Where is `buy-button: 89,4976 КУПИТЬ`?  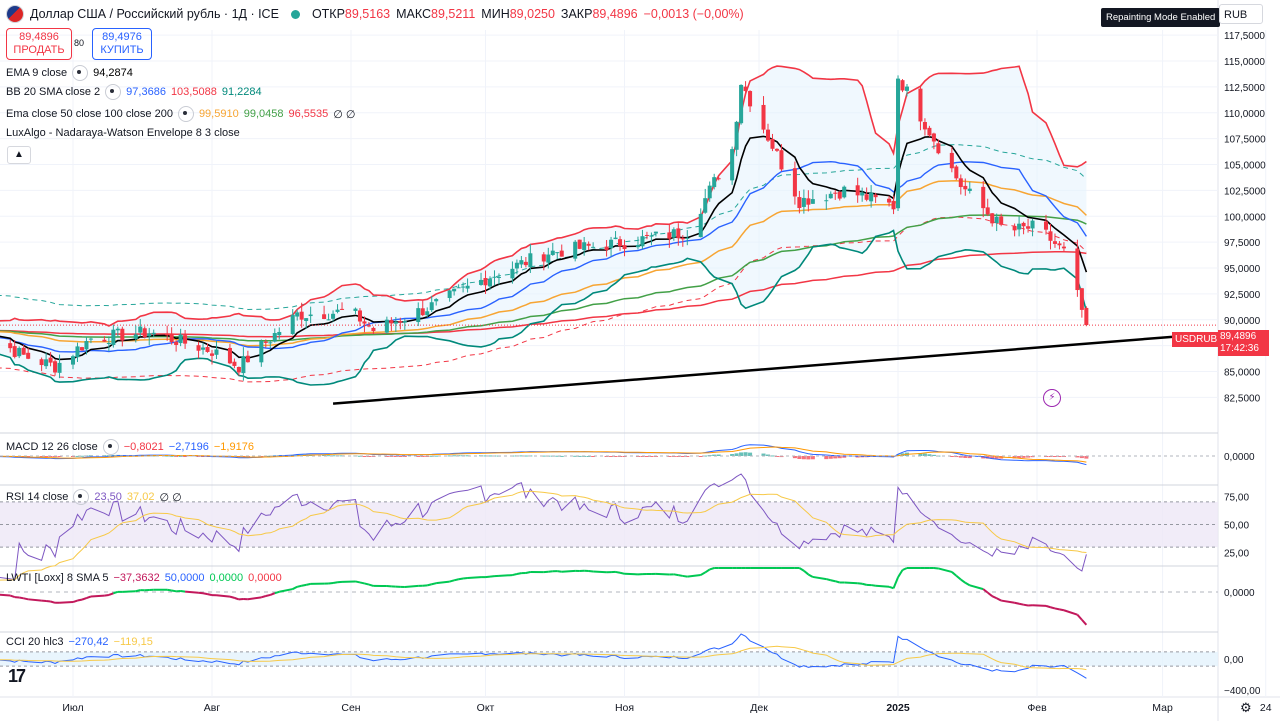 buy-button: 89,4976 КУПИТЬ is located at coordinates (122, 44).